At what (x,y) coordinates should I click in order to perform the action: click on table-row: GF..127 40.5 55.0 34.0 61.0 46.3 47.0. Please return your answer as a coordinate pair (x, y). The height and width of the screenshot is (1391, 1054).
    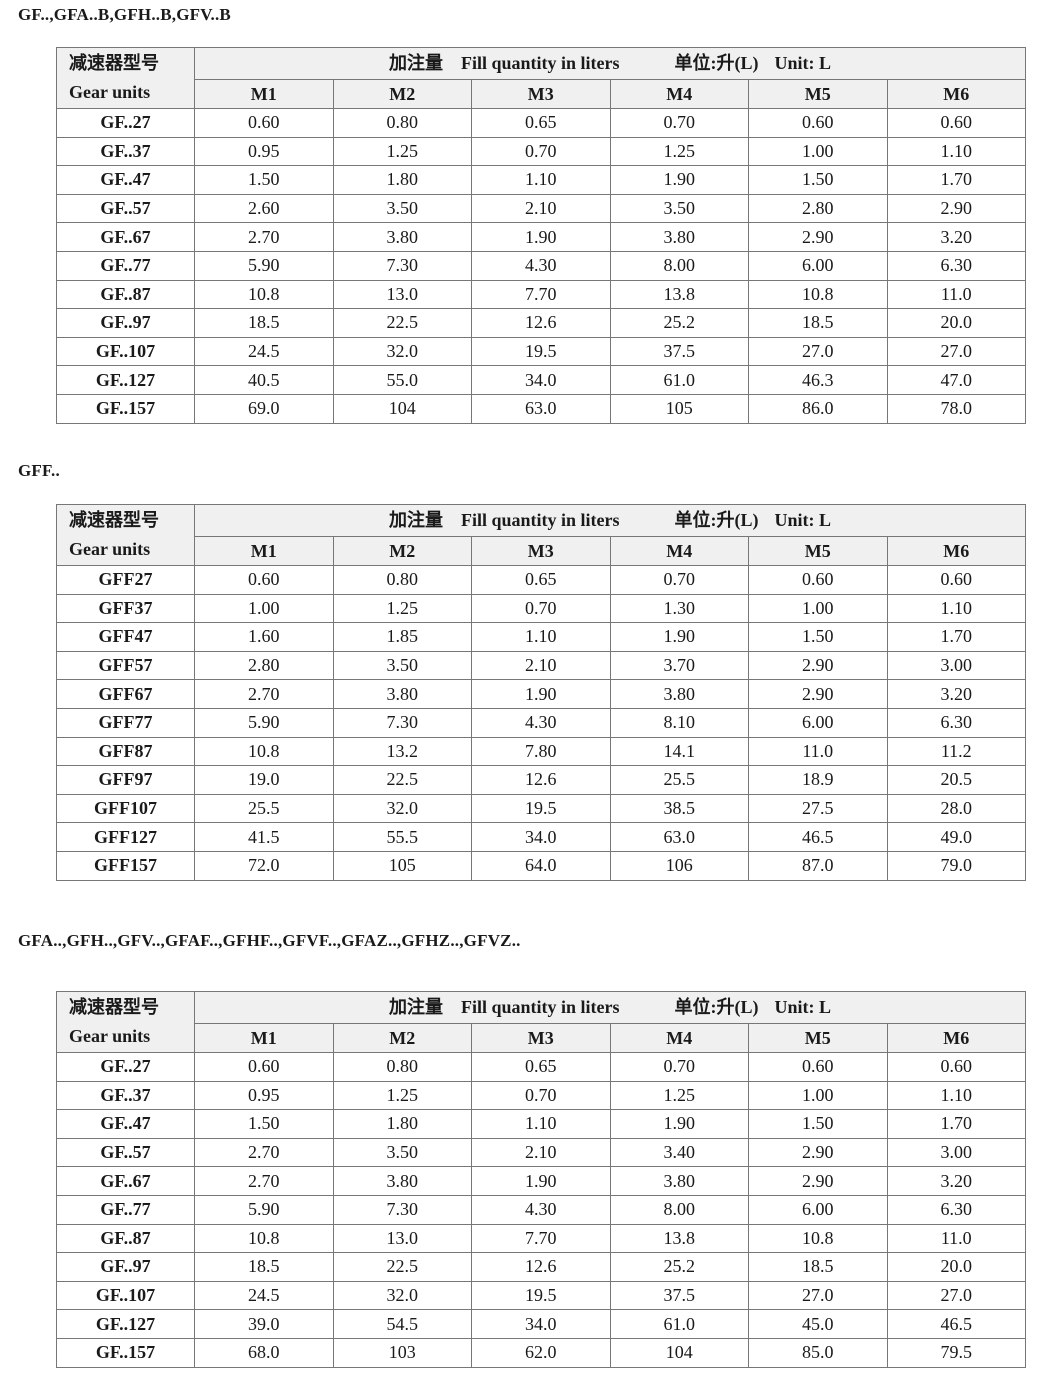
    Looking at the image, I should click on (541, 380).